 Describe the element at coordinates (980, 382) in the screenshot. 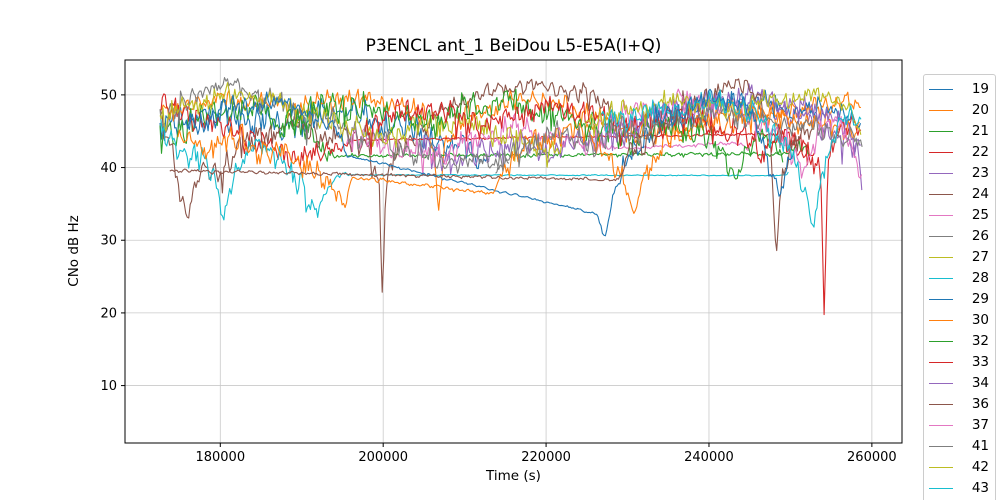

I see `legend-label: 34` at that location.